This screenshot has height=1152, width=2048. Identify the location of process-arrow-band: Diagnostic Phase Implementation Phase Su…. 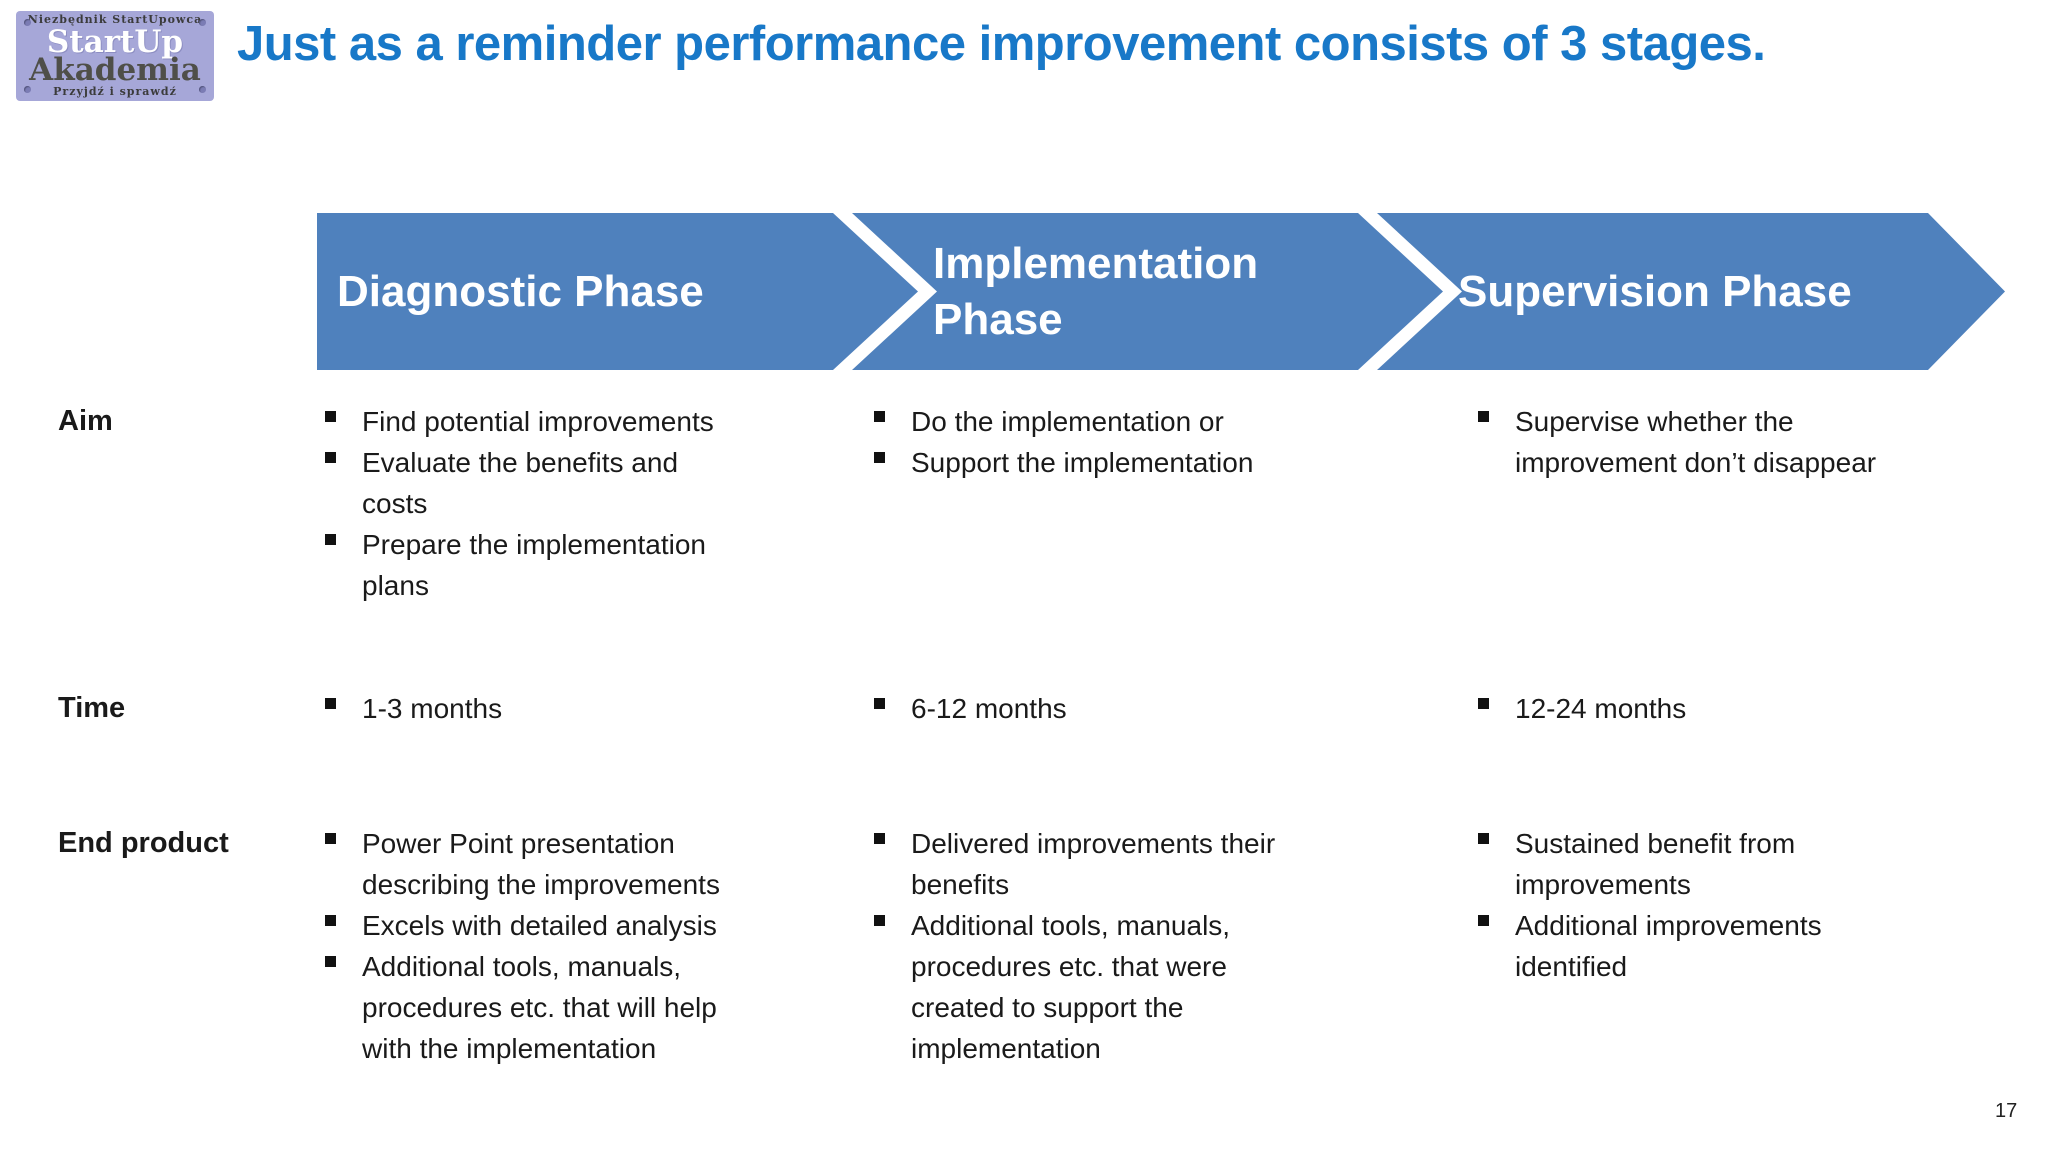
(1161, 291).